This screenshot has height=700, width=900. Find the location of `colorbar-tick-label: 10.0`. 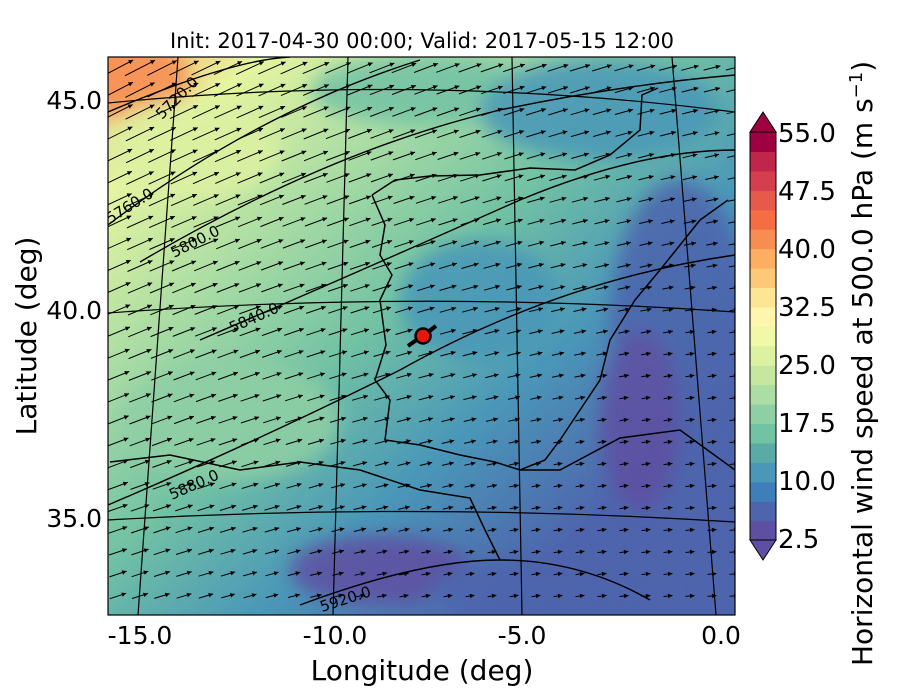

colorbar-tick-label: 10.0 is located at coordinates (807, 482).